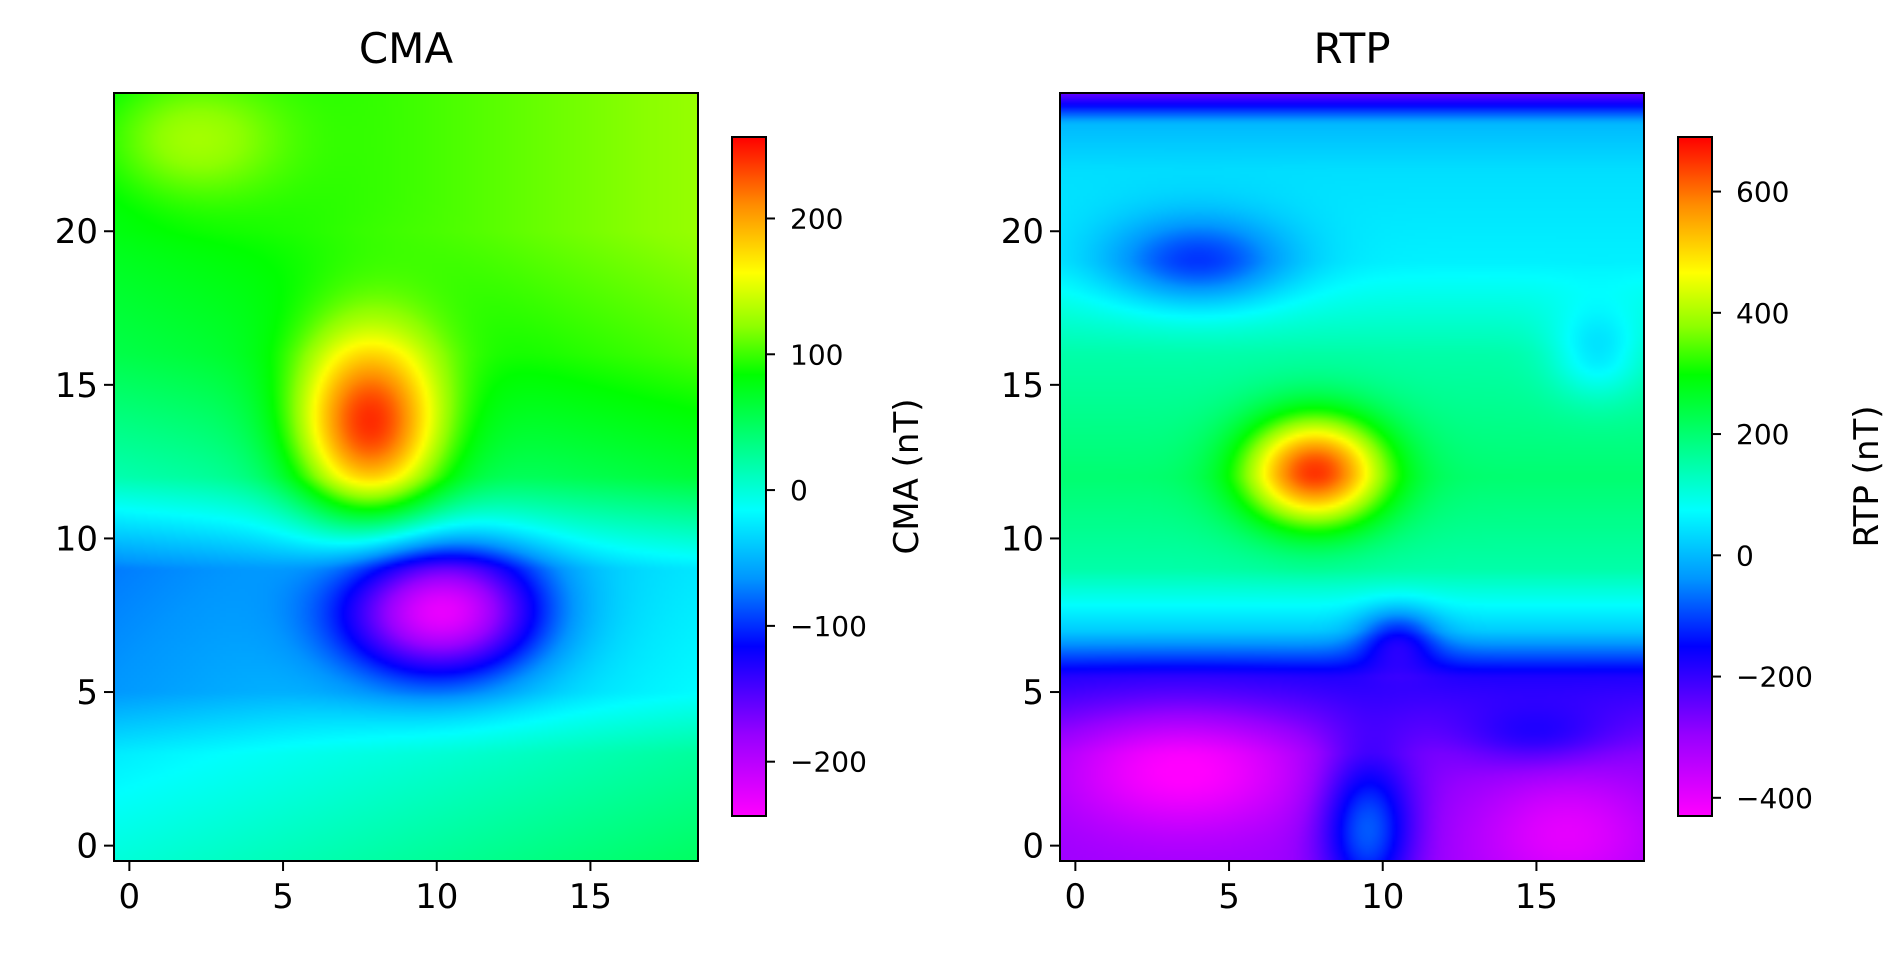  What do you see at coordinates (406, 48) in the screenshot?
I see `chart-title: CMA` at bounding box center [406, 48].